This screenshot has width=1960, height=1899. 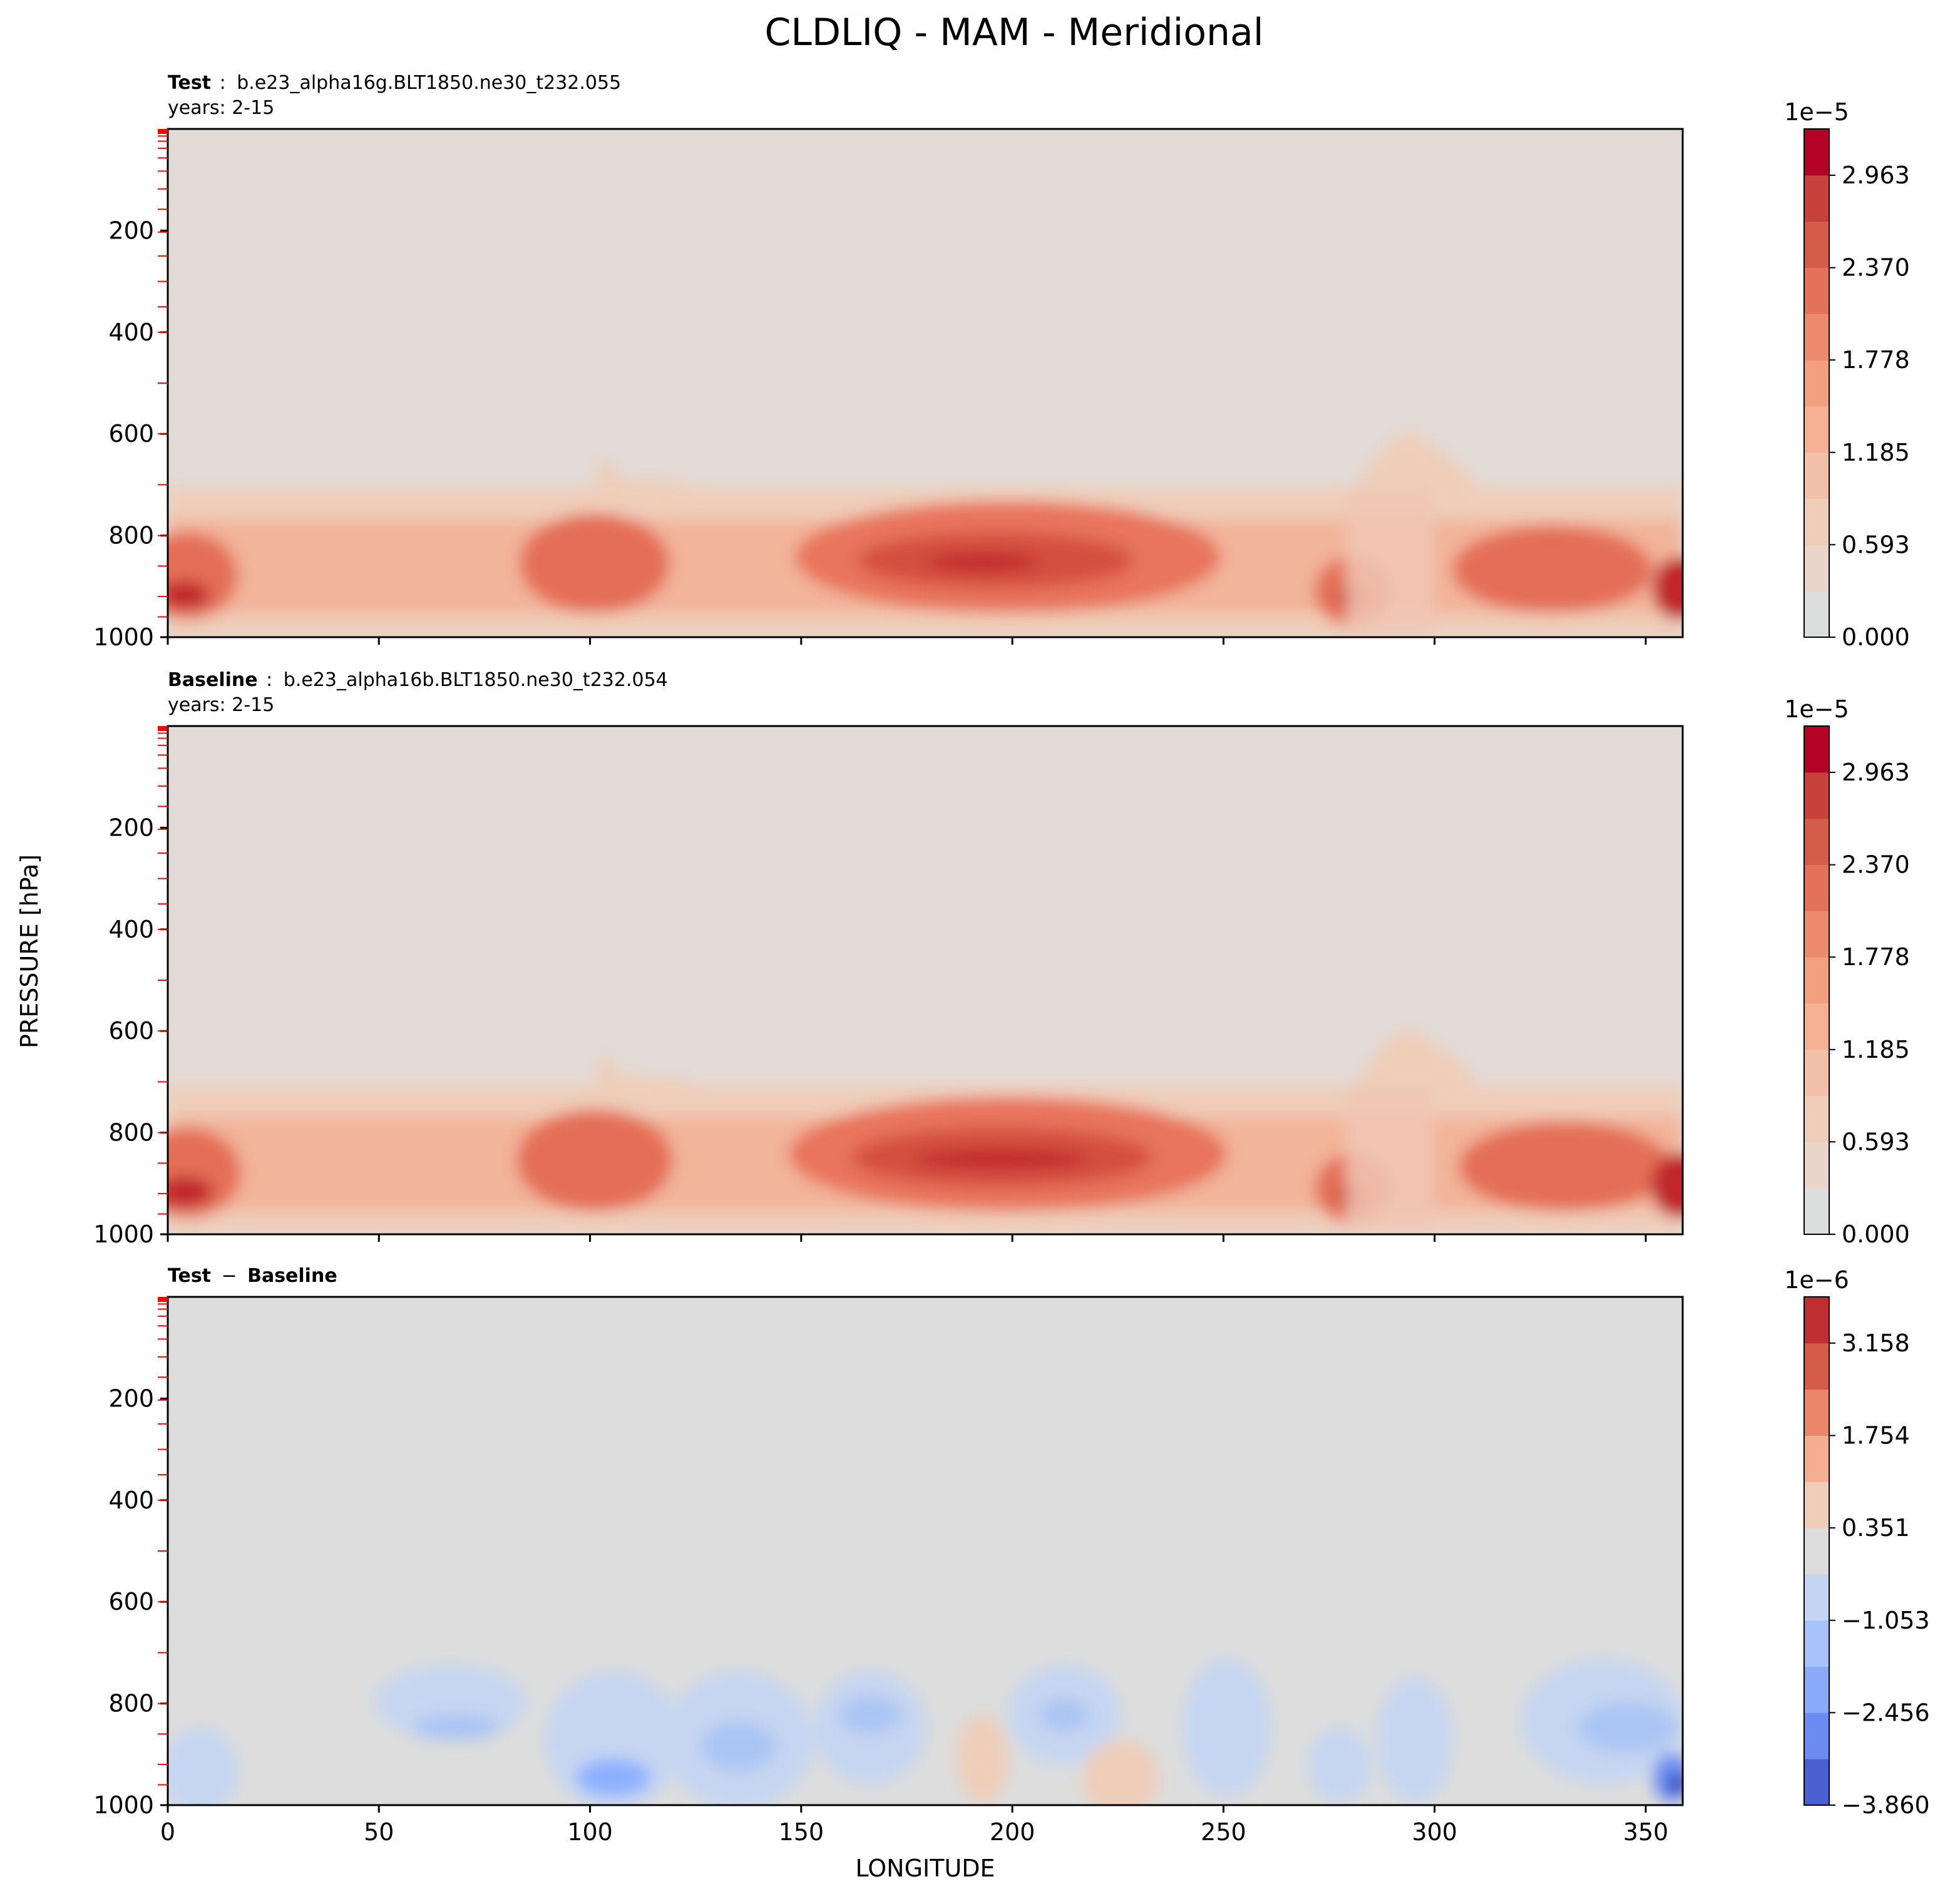 What do you see at coordinates (1646, 1832) in the screenshot?
I see `x-tick-label: 350` at bounding box center [1646, 1832].